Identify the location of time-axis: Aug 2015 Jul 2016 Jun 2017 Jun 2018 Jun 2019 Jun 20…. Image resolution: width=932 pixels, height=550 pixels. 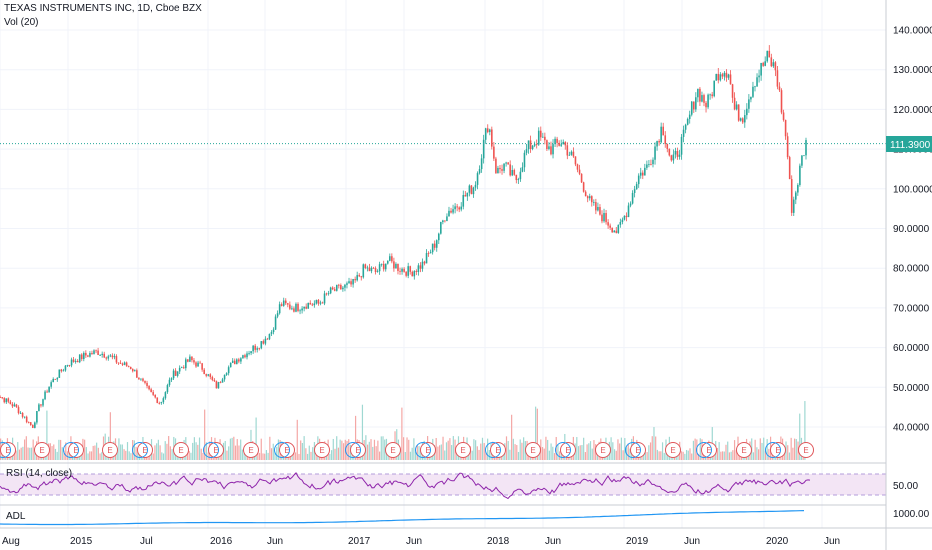
(421, 541).